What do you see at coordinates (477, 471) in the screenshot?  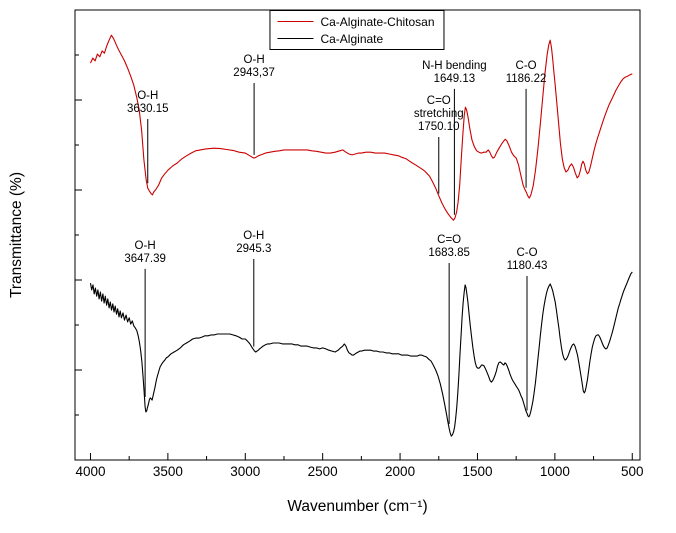 I see `x-tick-label: 1500` at bounding box center [477, 471].